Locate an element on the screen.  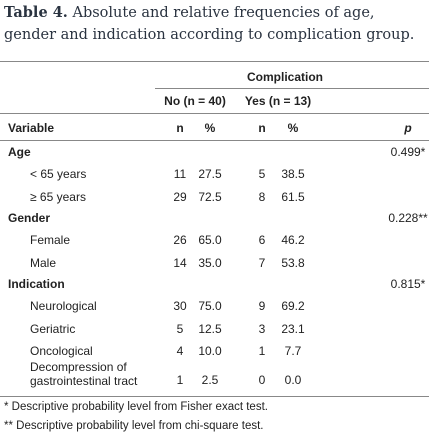
cell: 23.1 is located at coordinates (293, 328).